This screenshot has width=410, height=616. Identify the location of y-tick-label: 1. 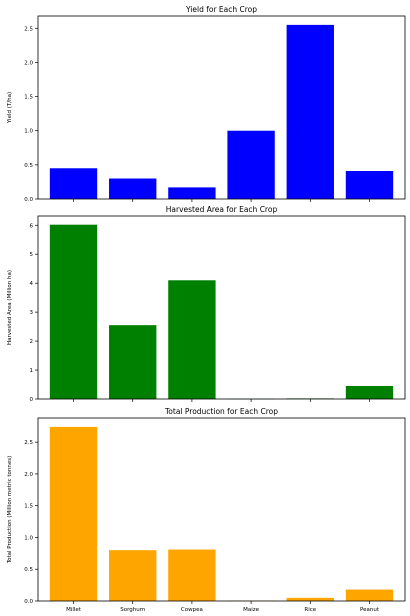
(32, 371).